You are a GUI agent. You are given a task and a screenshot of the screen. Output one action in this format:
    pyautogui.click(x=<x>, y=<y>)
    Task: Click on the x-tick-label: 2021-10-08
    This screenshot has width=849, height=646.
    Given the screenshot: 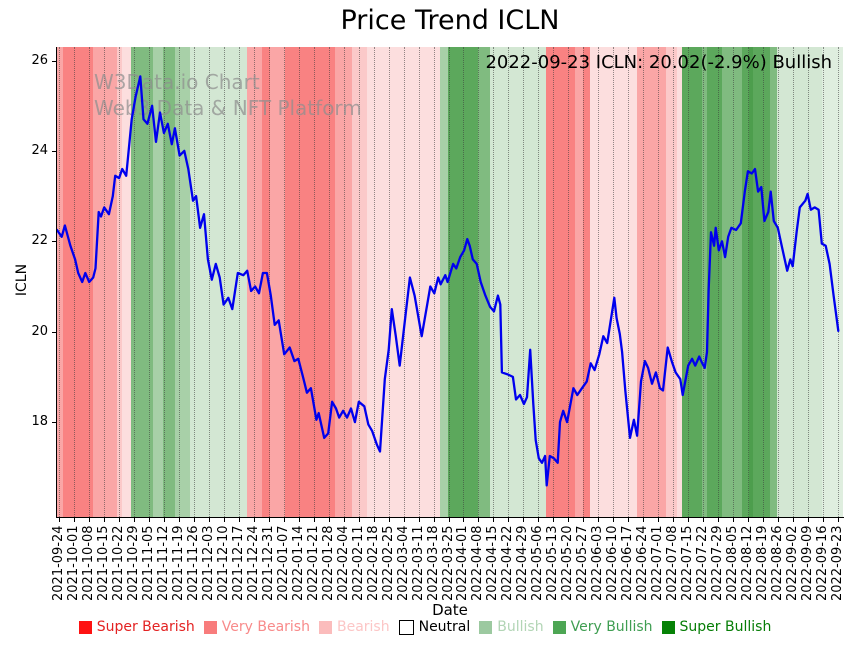 What is the action you would take?
    pyautogui.click(x=88, y=563)
    